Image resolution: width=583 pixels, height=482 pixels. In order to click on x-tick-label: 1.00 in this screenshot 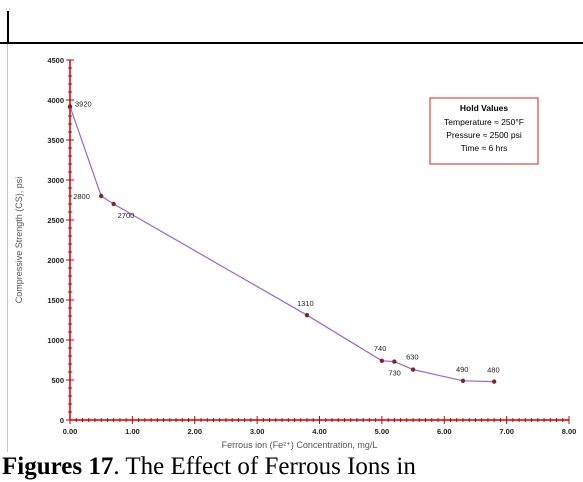, I will do `click(132, 431)`.